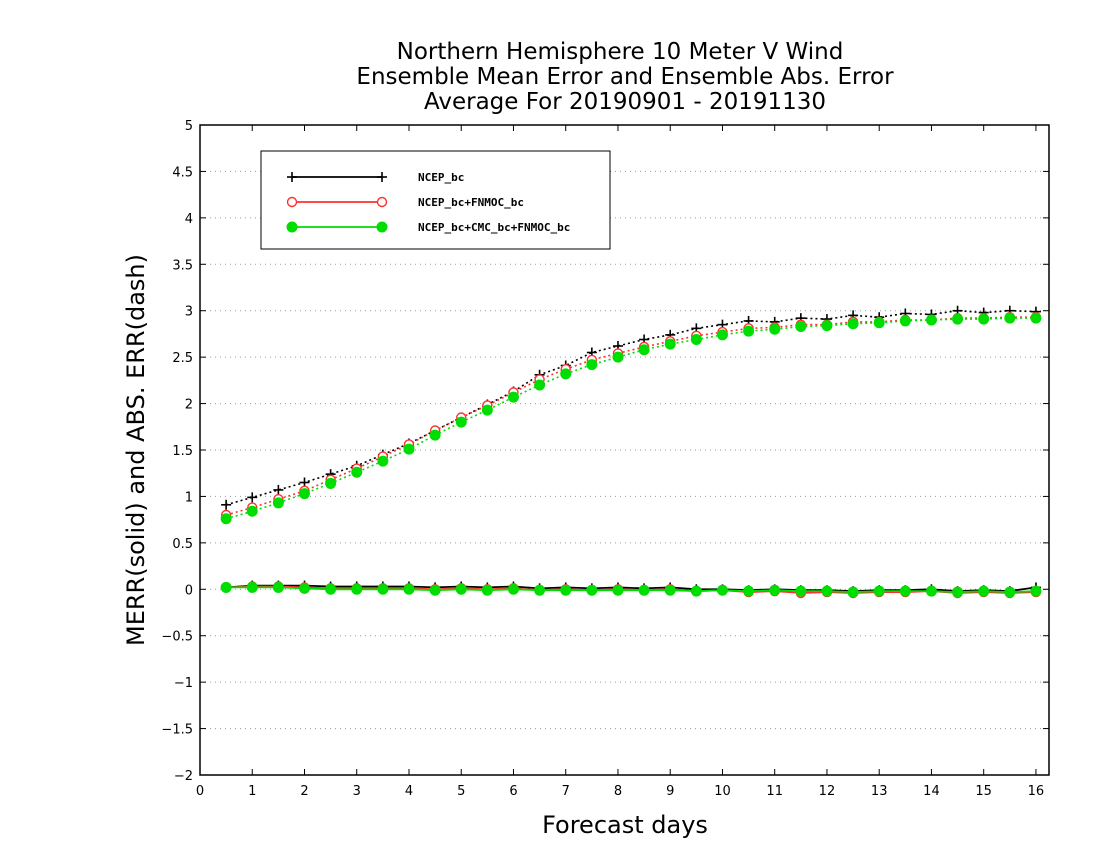 The image size is (1100, 850). I want to click on y-tick-label: −0.5, so click(177, 637).